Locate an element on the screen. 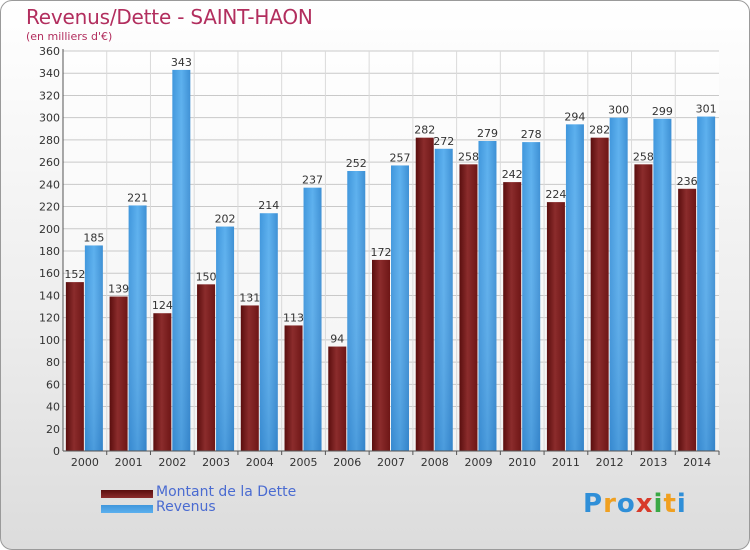  y-tick-label: 300 is located at coordinates (49, 118).